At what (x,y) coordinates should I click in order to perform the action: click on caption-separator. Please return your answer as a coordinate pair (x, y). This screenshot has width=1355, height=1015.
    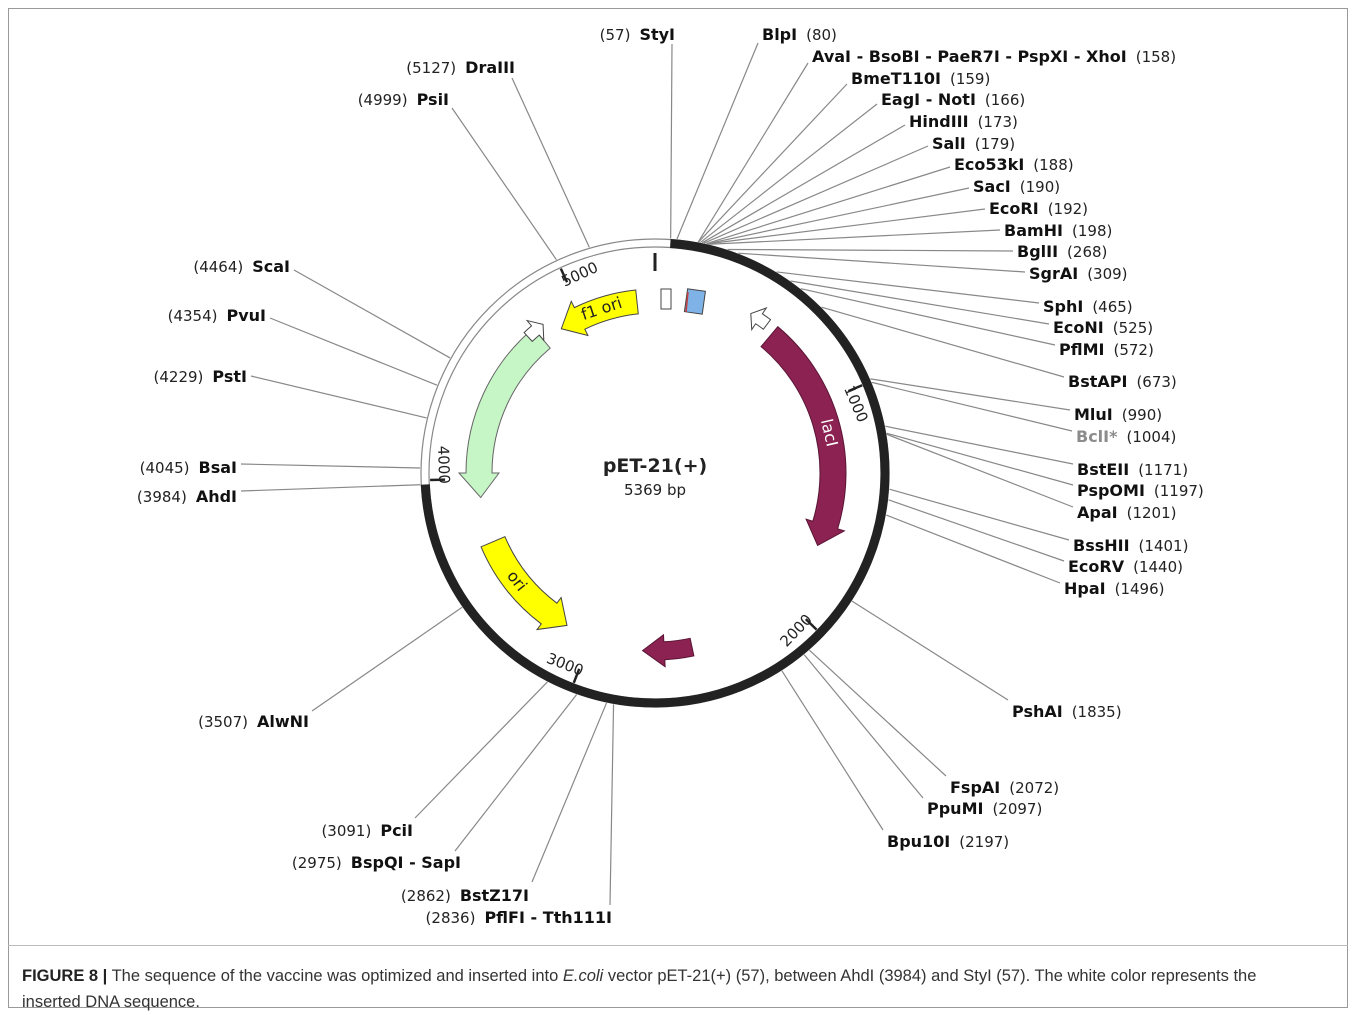
    Looking at the image, I should click on (678, 945).